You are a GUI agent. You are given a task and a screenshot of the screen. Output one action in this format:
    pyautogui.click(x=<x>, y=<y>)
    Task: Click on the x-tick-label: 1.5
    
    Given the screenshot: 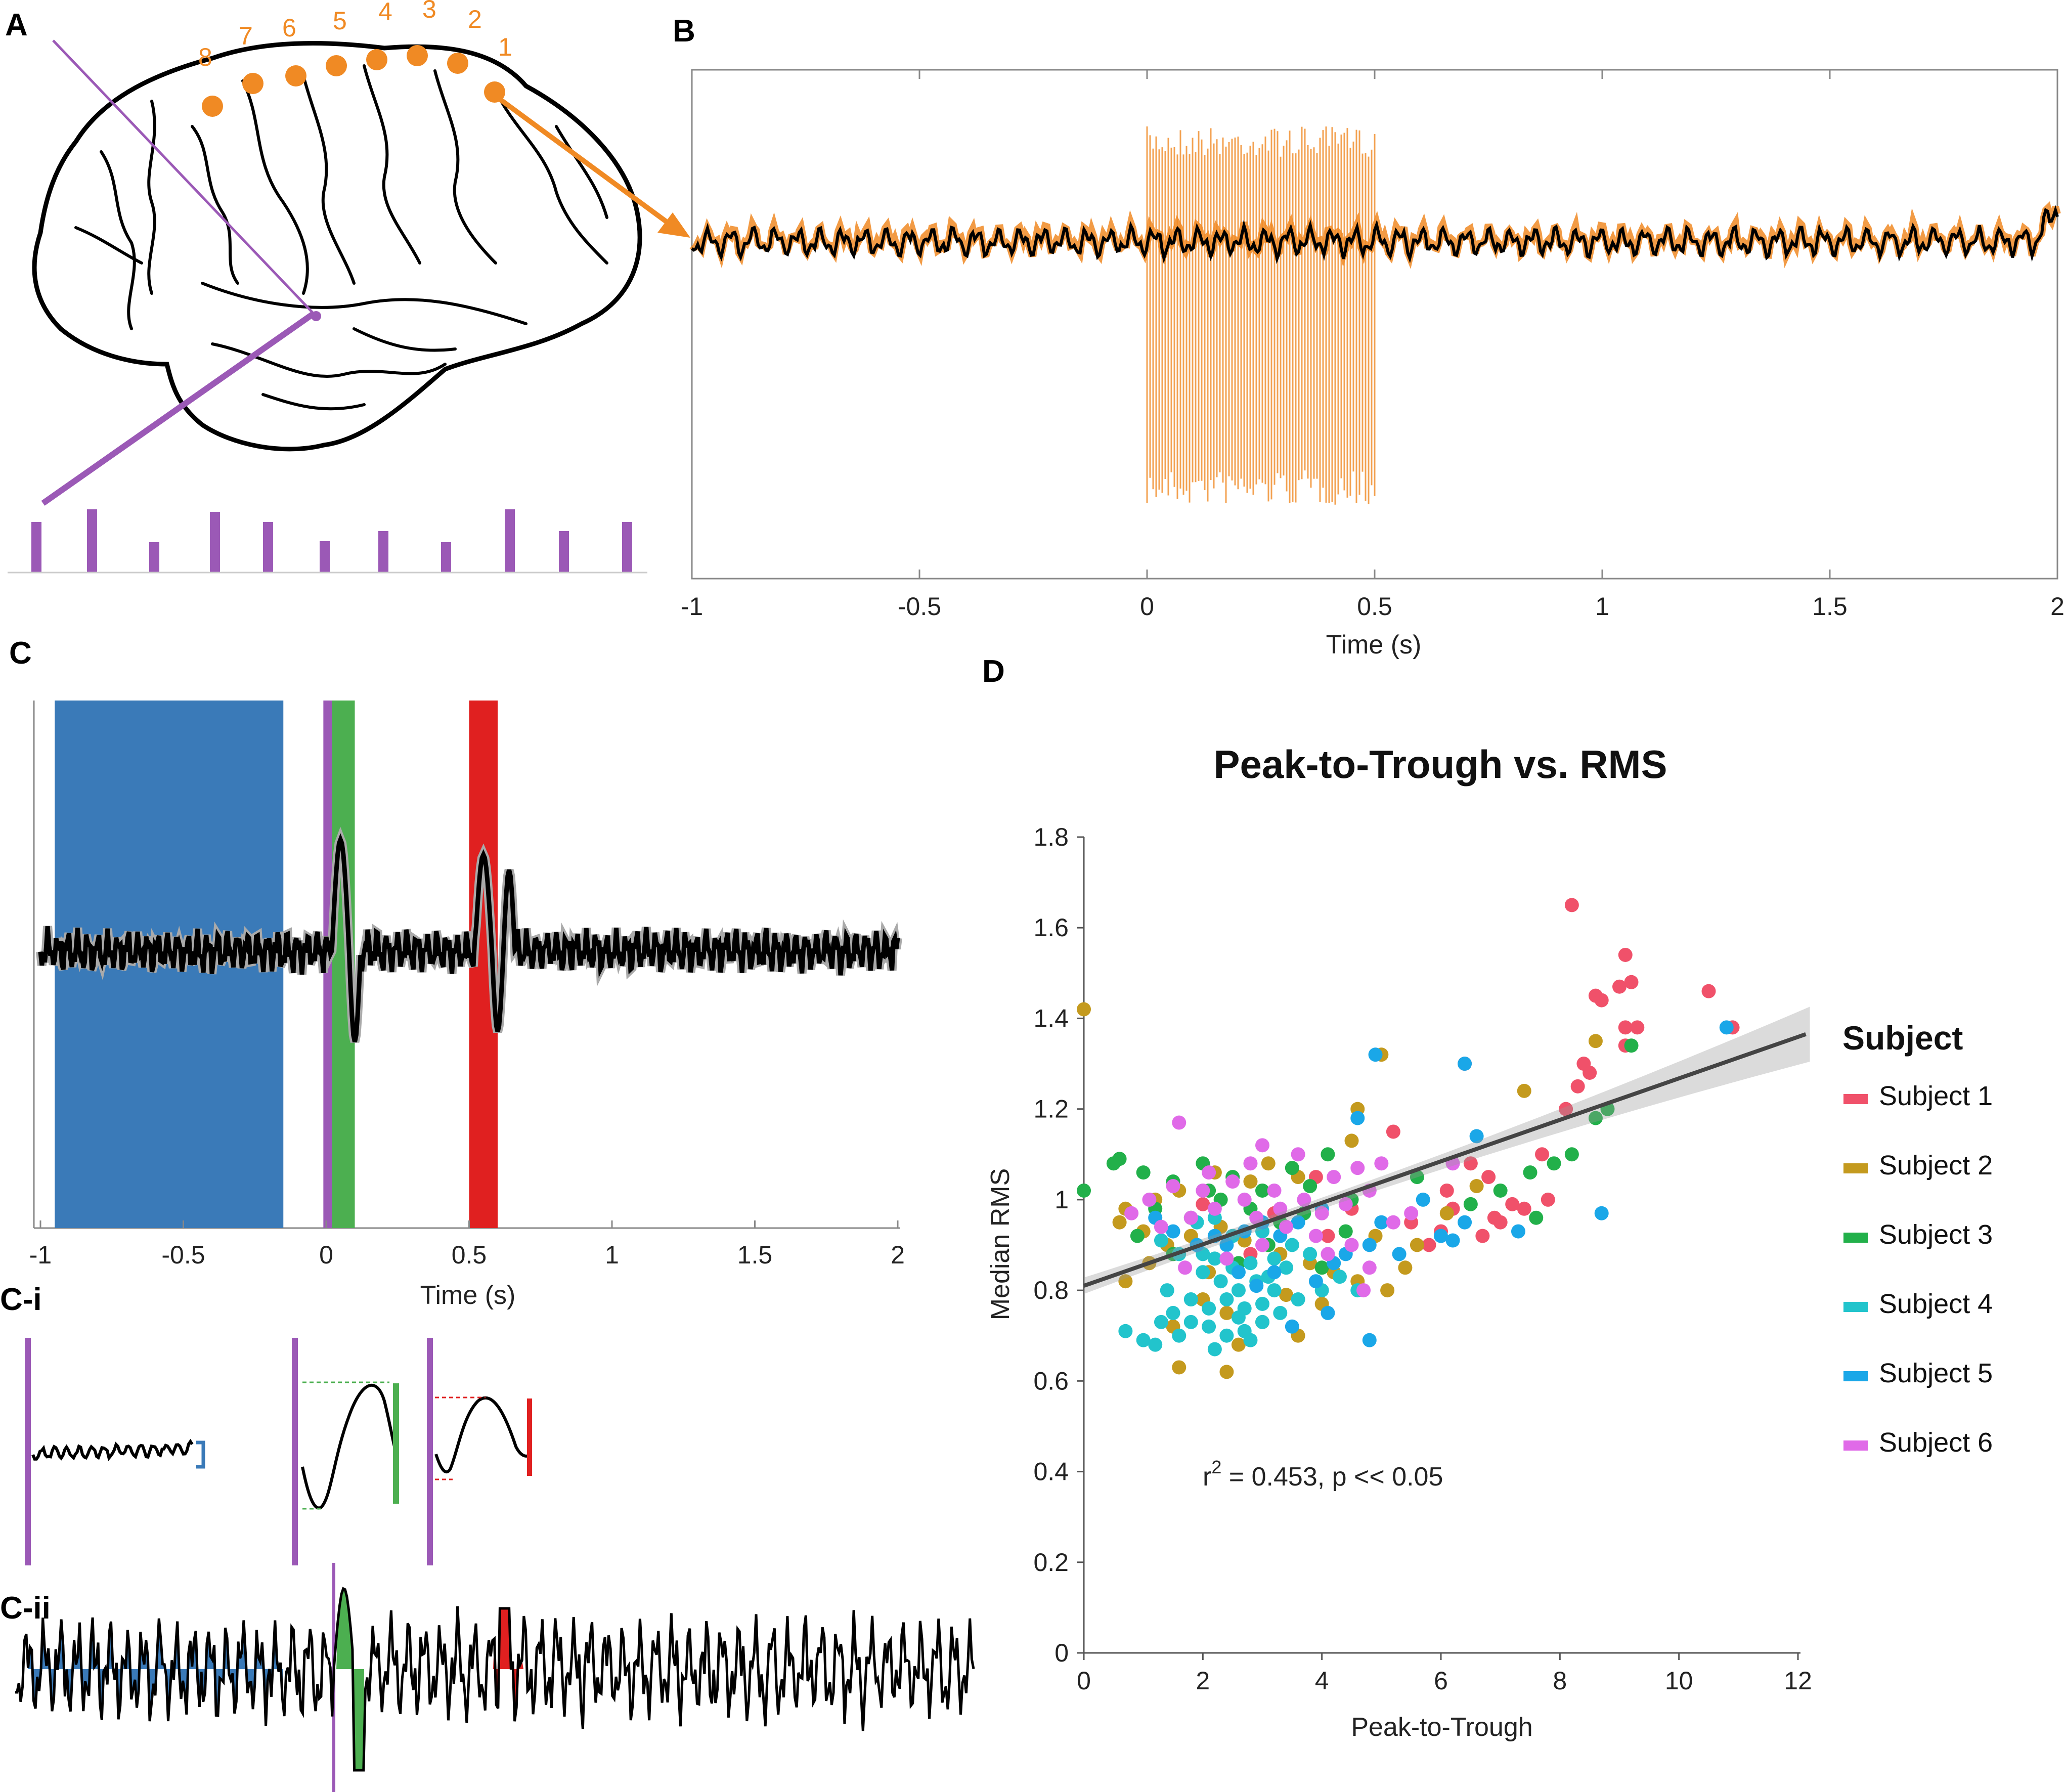 What is the action you would take?
    pyautogui.click(x=755, y=1255)
    